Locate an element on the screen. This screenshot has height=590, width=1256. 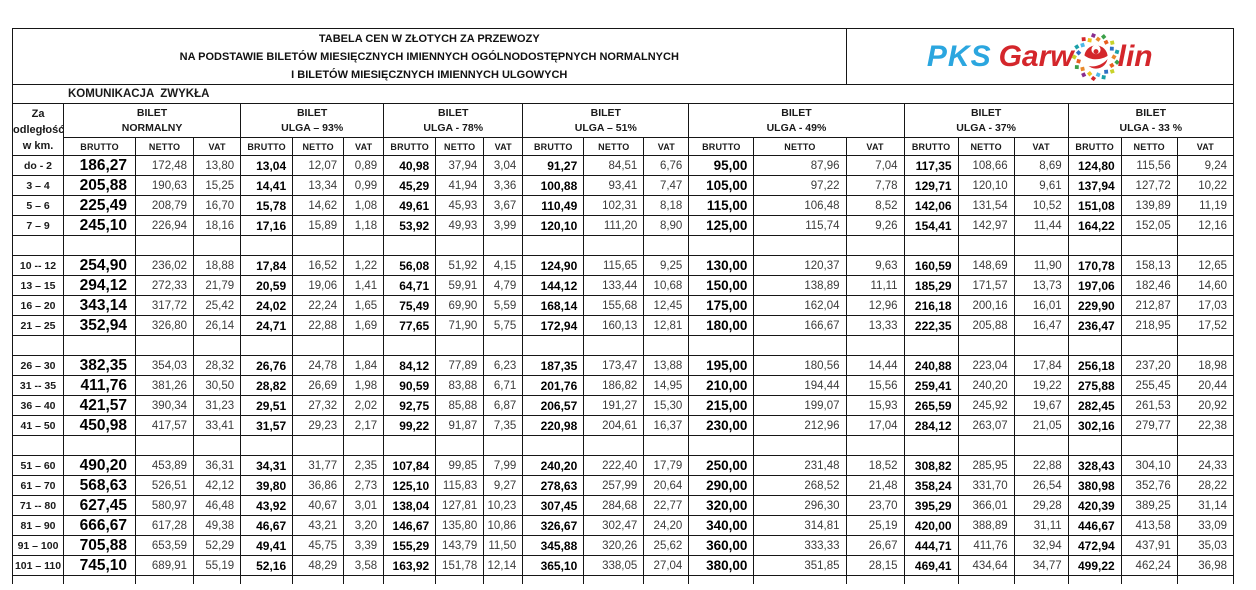
cell-netto: 413,58 is located at coordinates (1149, 525).